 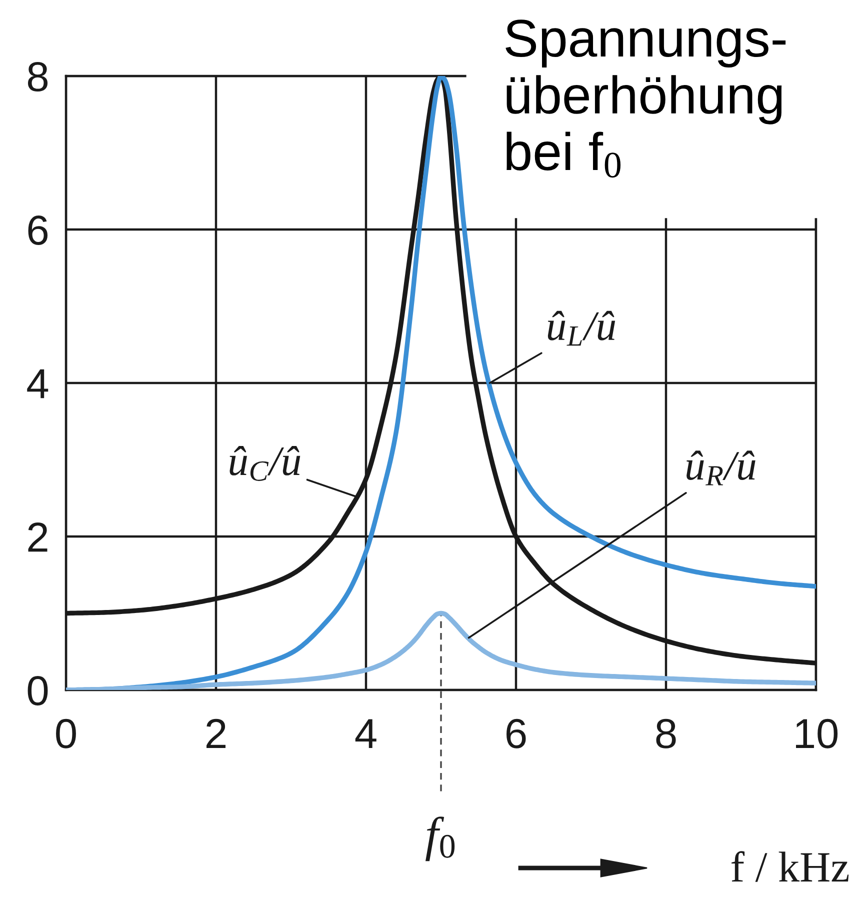 What do you see at coordinates (365, 733) in the screenshot?
I see `x-tick-label: 4` at bounding box center [365, 733].